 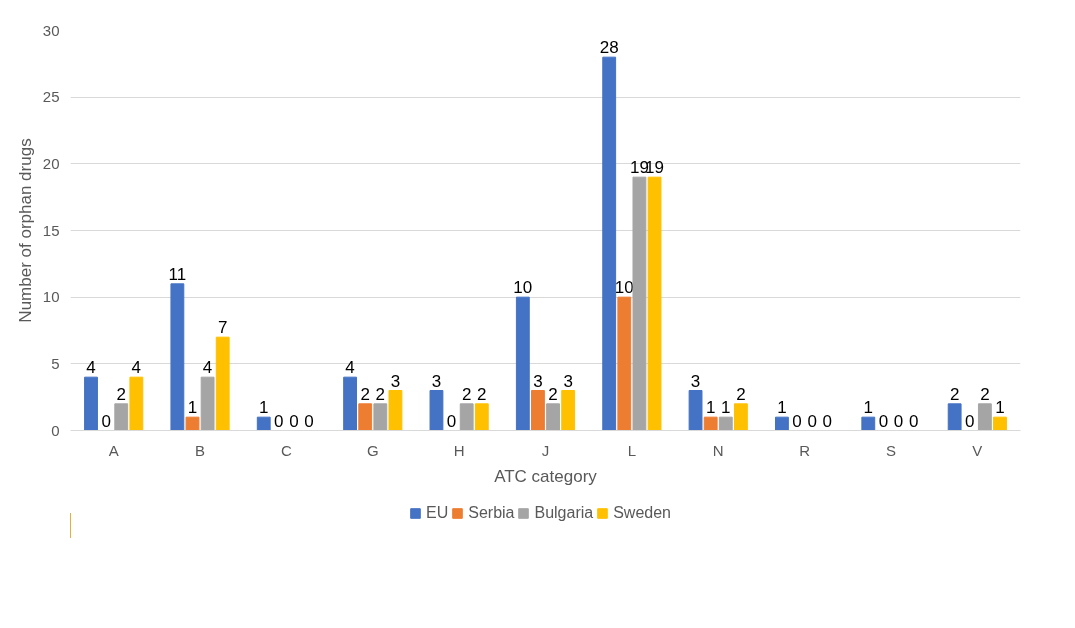 What do you see at coordinates (51, 297) in the screenshot?
I see `y-tick-label: 10` at bounding box center [51, 297].